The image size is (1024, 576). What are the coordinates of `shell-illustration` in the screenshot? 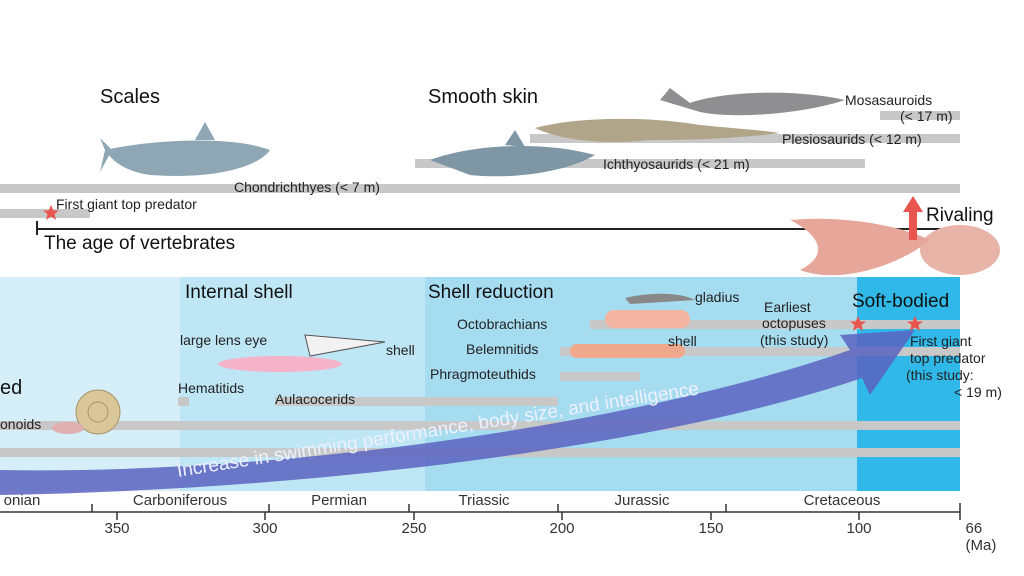 It's located at (345, 345).